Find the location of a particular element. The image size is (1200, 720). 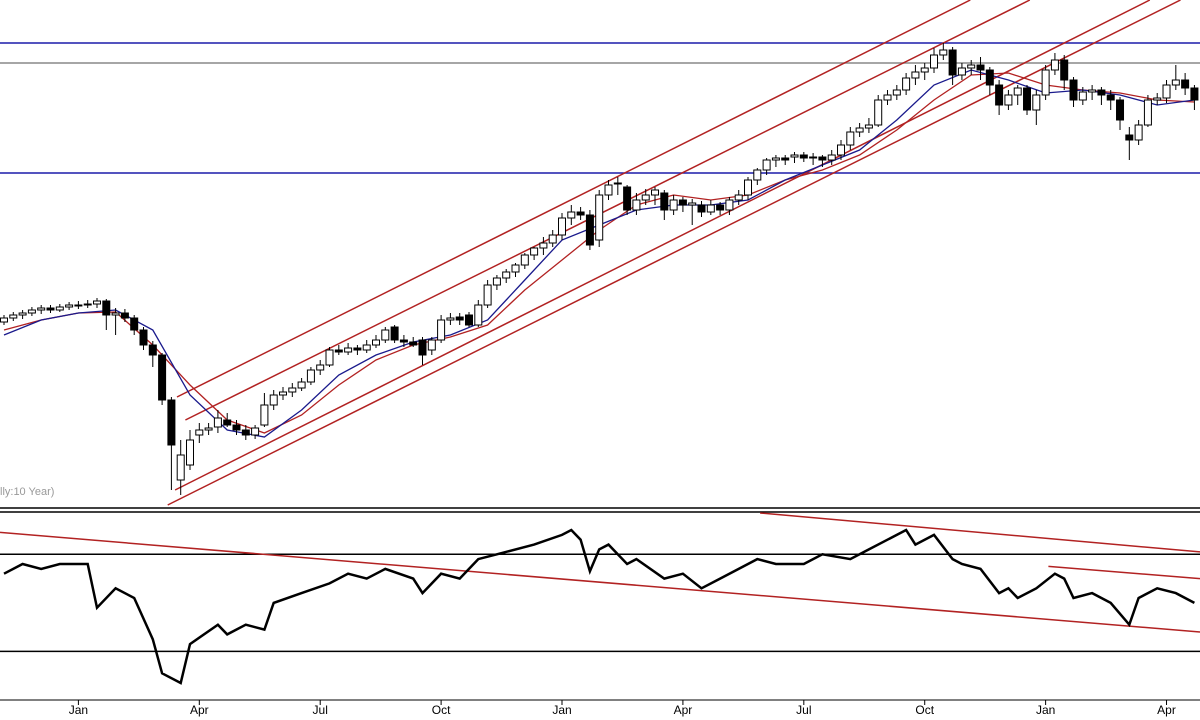

x-tick-label: Apr is located at coordinates (683, 710).